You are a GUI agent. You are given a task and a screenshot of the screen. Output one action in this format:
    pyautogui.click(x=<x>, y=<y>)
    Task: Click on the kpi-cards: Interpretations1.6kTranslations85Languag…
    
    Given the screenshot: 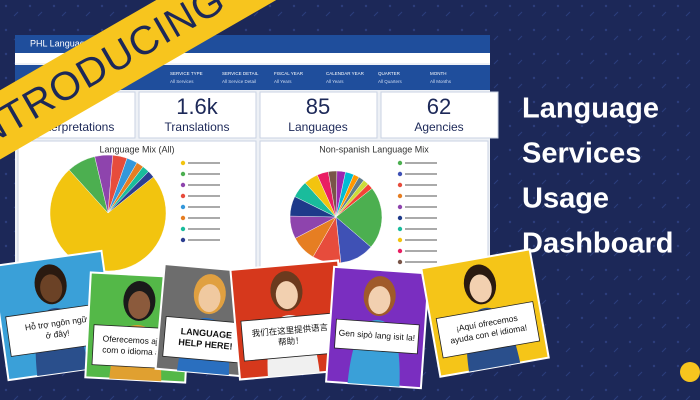 What is the action you would take?
    pyautogui.click(x=258, y=115)
    